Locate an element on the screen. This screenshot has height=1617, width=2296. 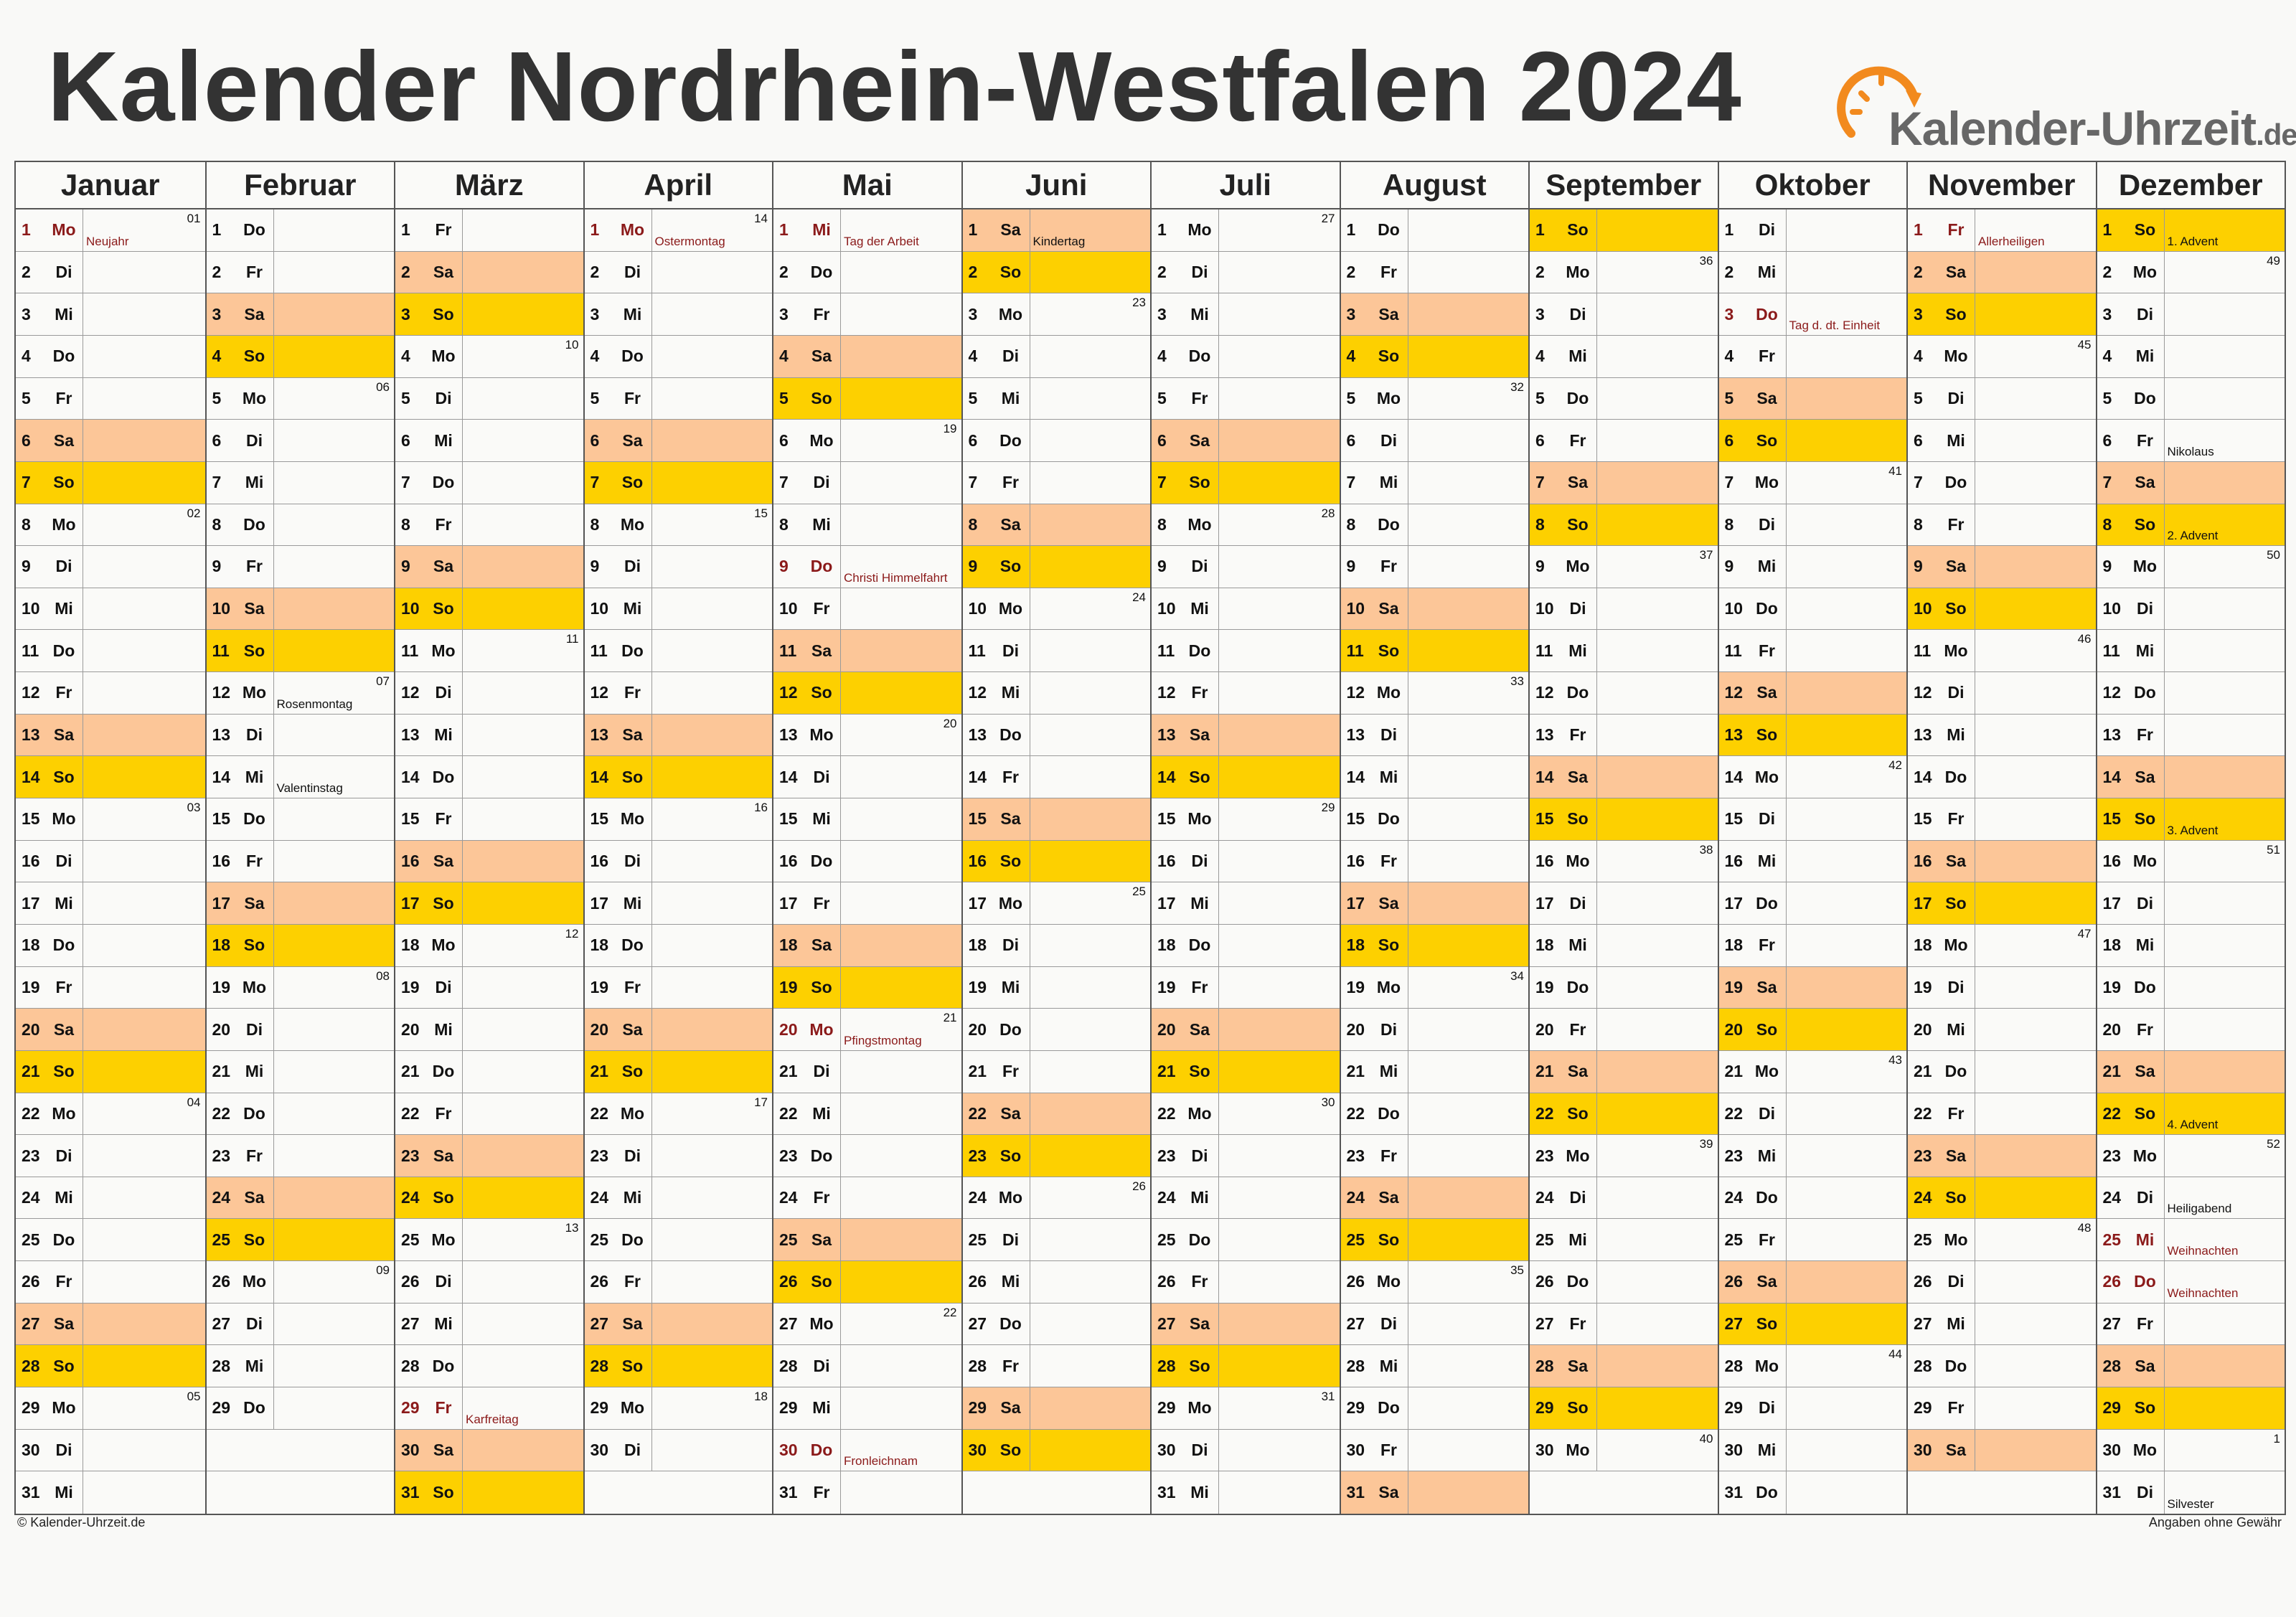
day-row: 14 Fr is located at coordinates (1056, 777).